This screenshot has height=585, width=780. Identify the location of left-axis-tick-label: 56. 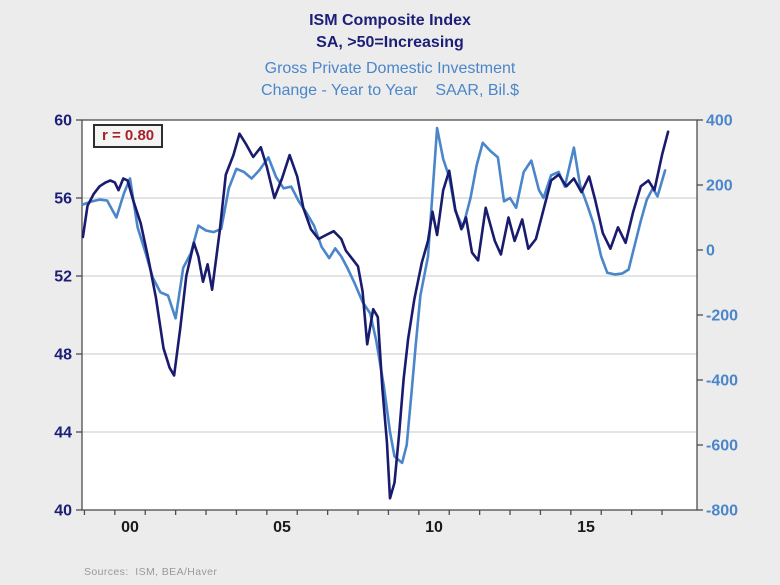
(63, 199).